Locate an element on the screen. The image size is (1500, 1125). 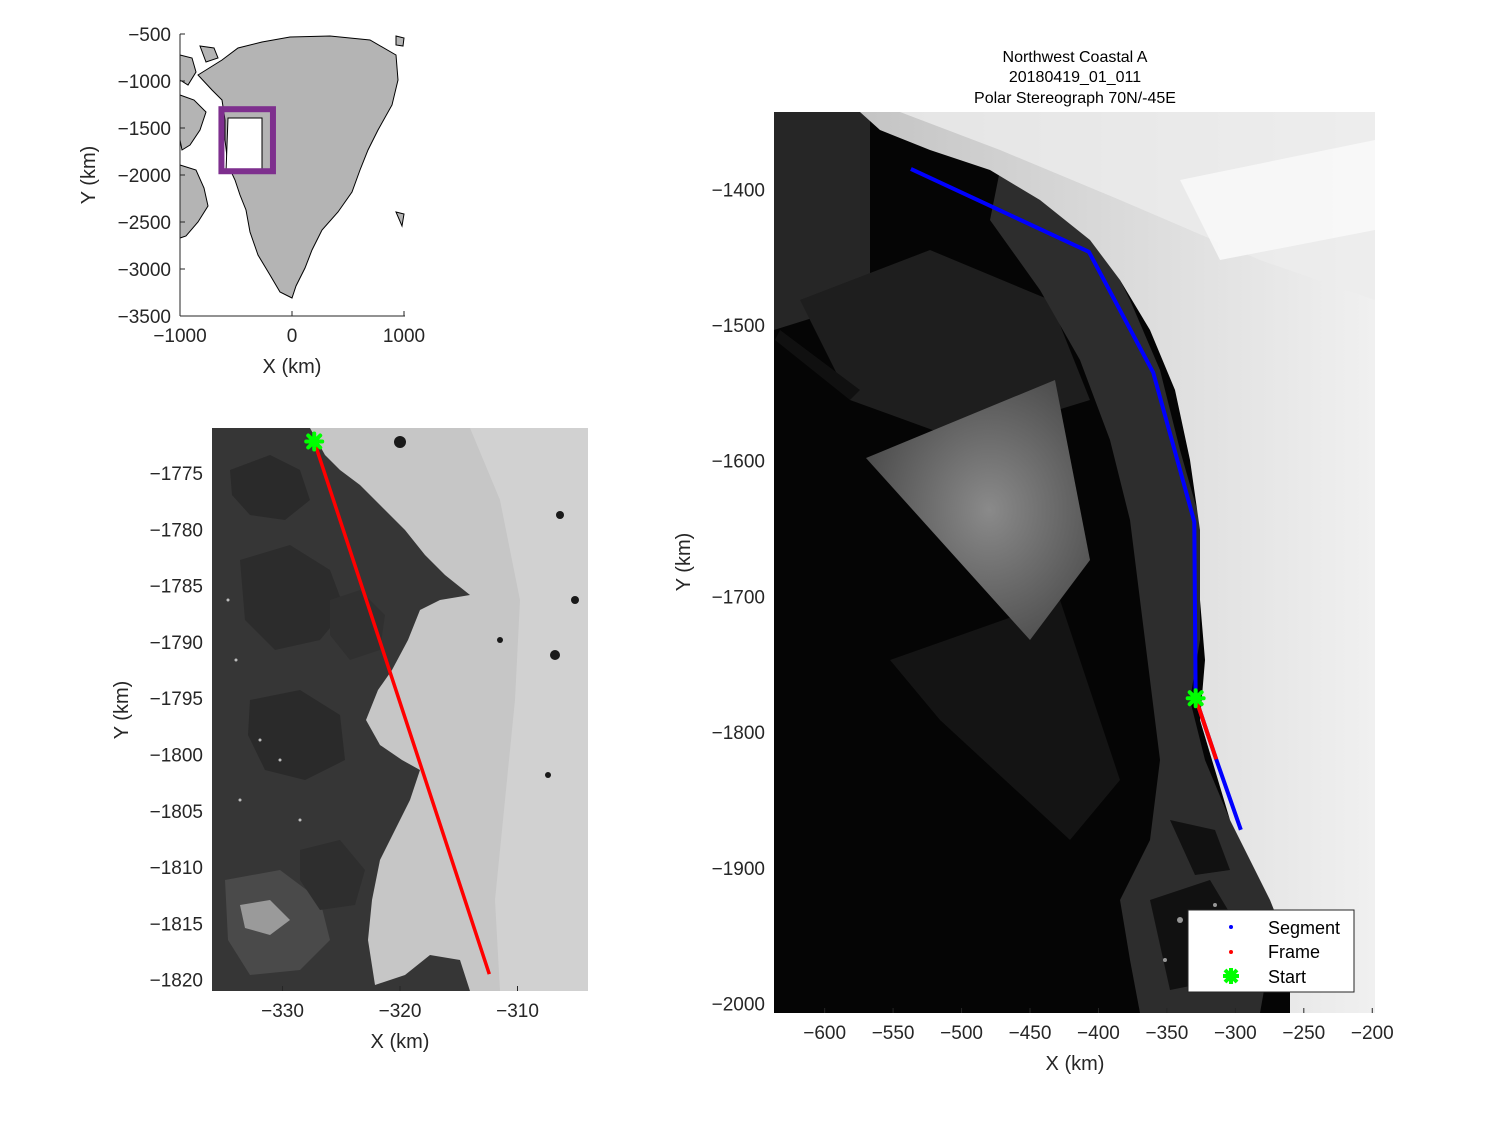
ytick-label: −1810 is located at coordinates (176, 868).